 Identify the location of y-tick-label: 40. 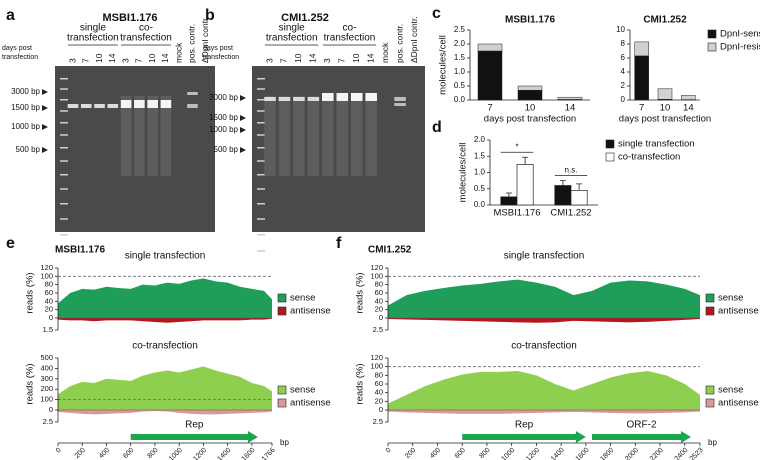
(49, 300).